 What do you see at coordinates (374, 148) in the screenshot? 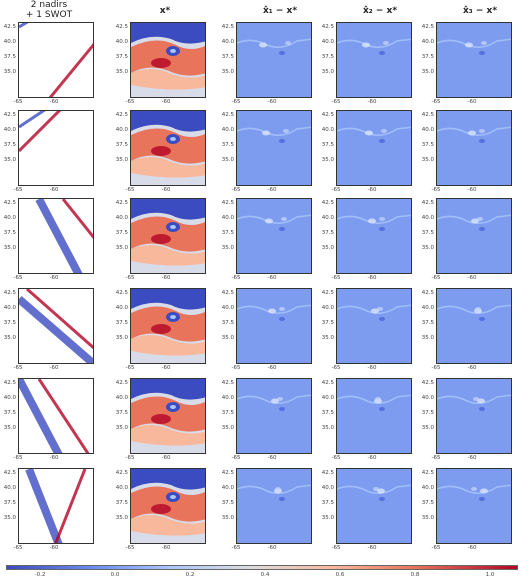
I see `diff2-panel-row2` at bounding box center [374, 148].